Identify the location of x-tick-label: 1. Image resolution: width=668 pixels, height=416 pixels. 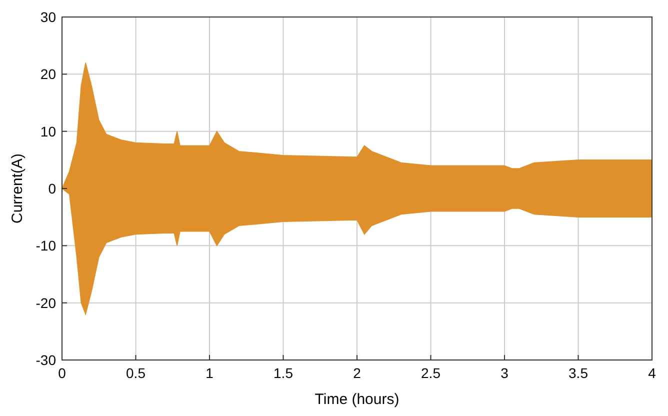
(210, 373).